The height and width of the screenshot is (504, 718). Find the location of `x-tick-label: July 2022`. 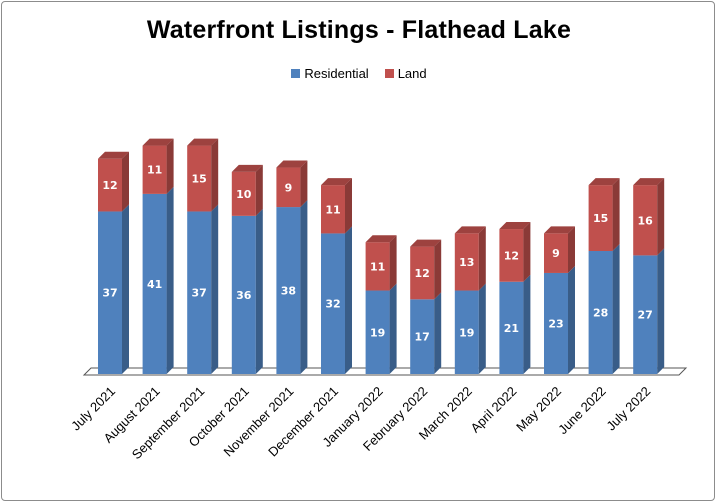

x-tick-label: July 2022 is located at coordinates (628, 409).